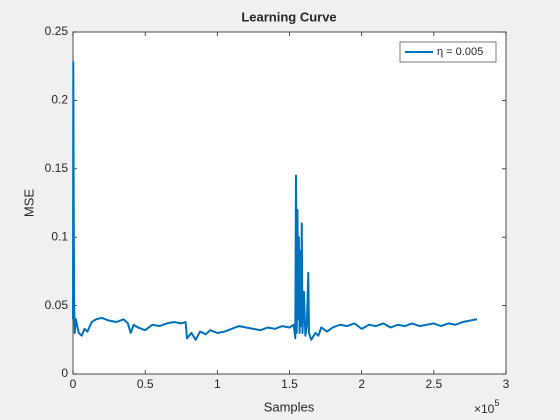 Image resolution: width=560 pixels, height=420 pixels. What do you see at coordinates (57, 31) in the screenshot?
I see `y-tick-label: 0.25` at bounding box center [57, 31].